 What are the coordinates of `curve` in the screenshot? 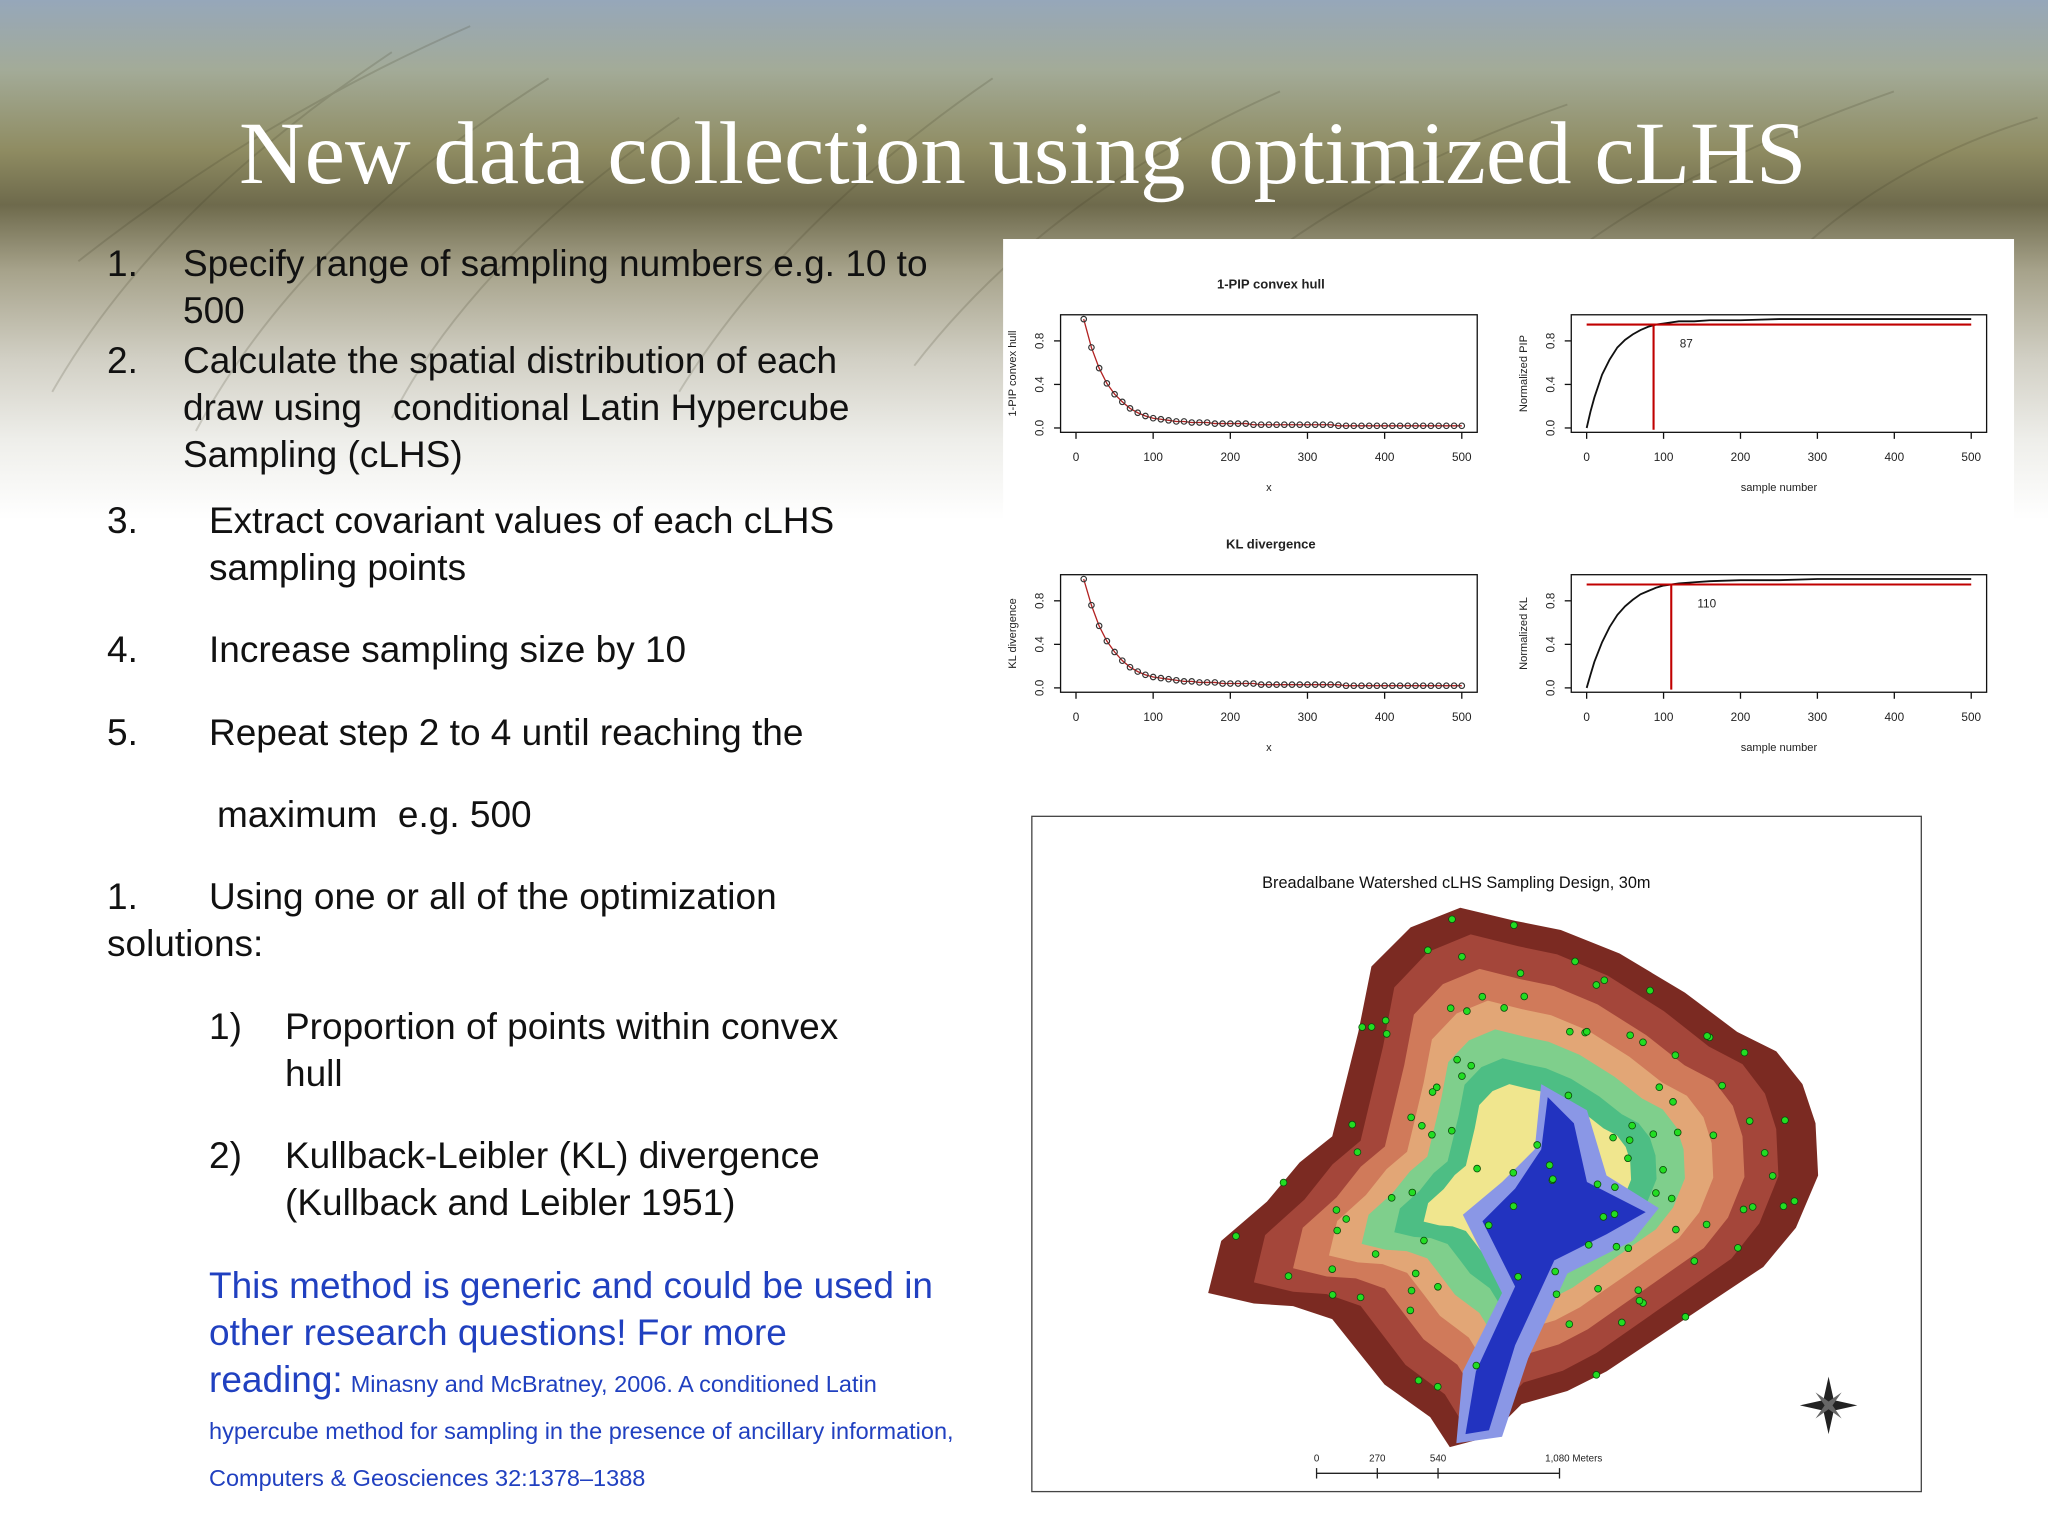 It's located at (1778, 633).